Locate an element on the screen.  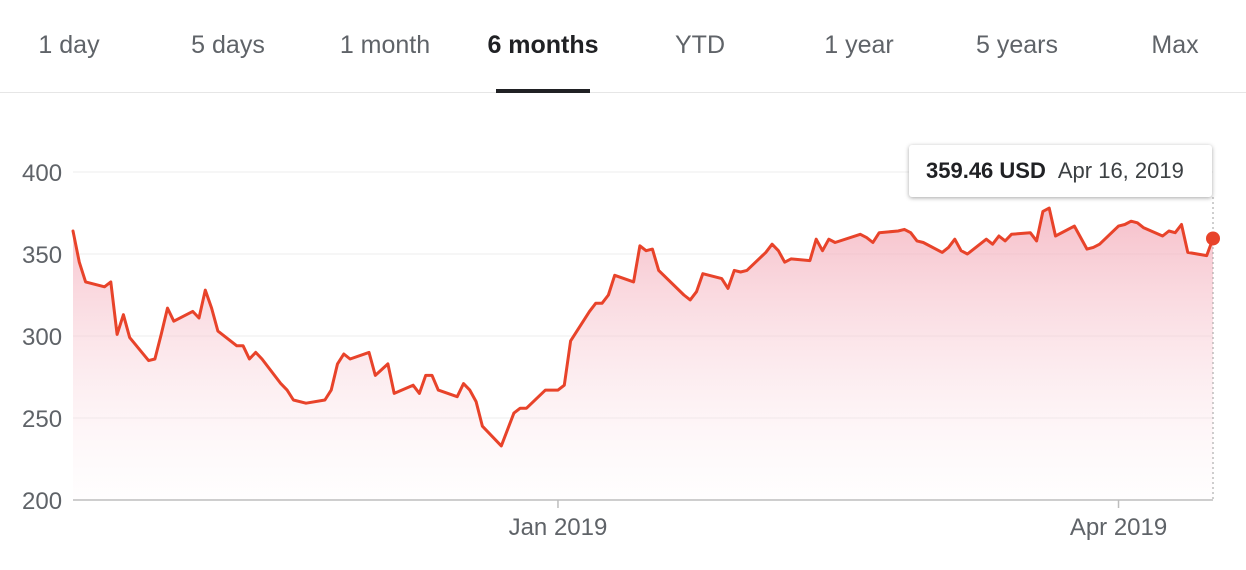
hover-point-marker is located at coordinates (1213, 238).